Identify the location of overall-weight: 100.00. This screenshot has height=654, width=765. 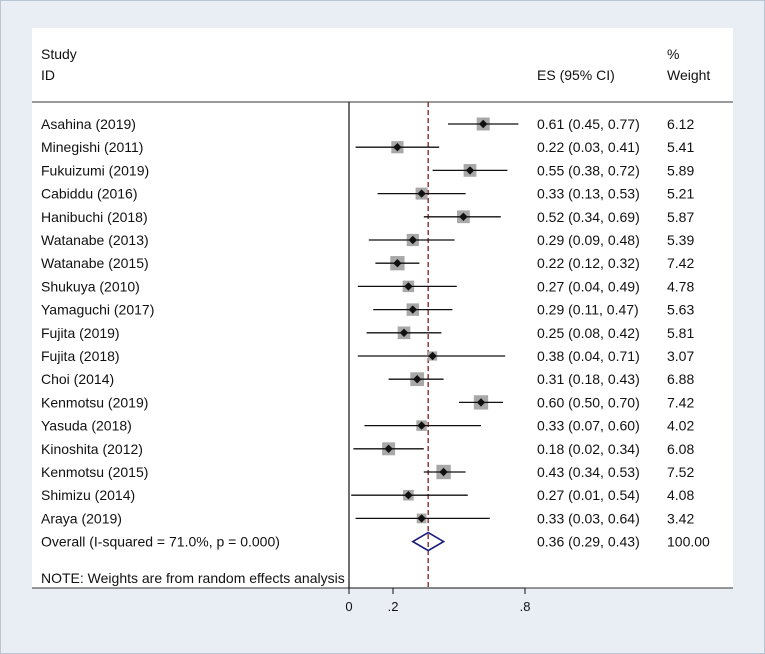
(688, 542).